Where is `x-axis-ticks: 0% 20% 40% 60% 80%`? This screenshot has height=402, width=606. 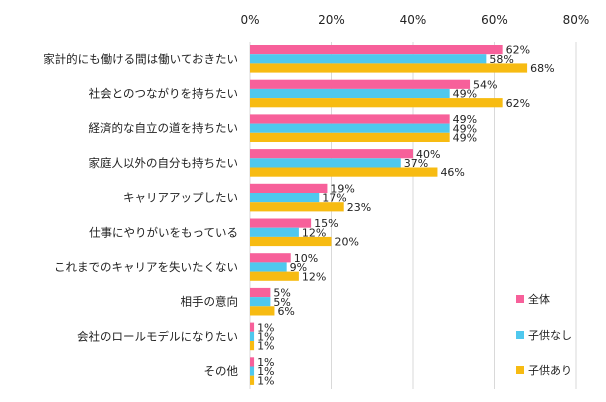 x-axis-ticks: 0% 20% 40% 60% 80% is located at coordinates (414, 20).